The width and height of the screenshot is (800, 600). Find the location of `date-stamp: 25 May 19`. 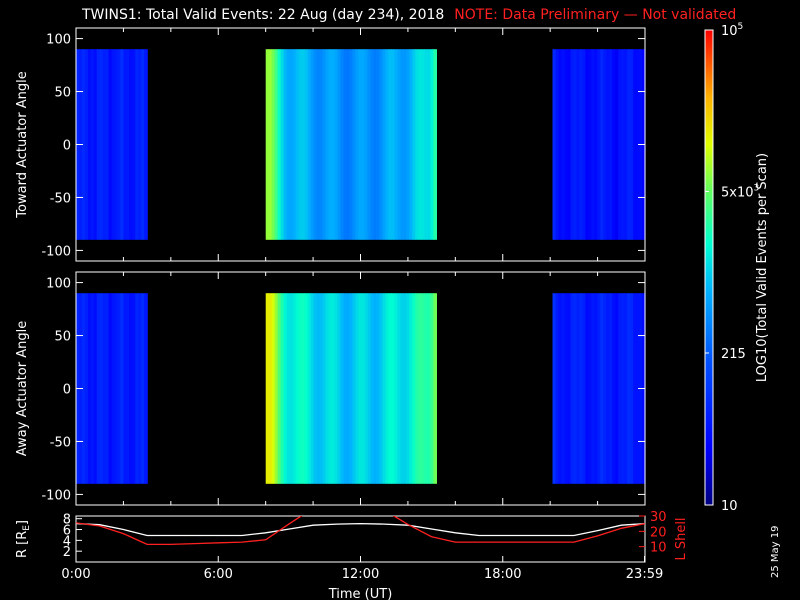

date-stamp: 25 May 19 is located at coordinates (775, 551).